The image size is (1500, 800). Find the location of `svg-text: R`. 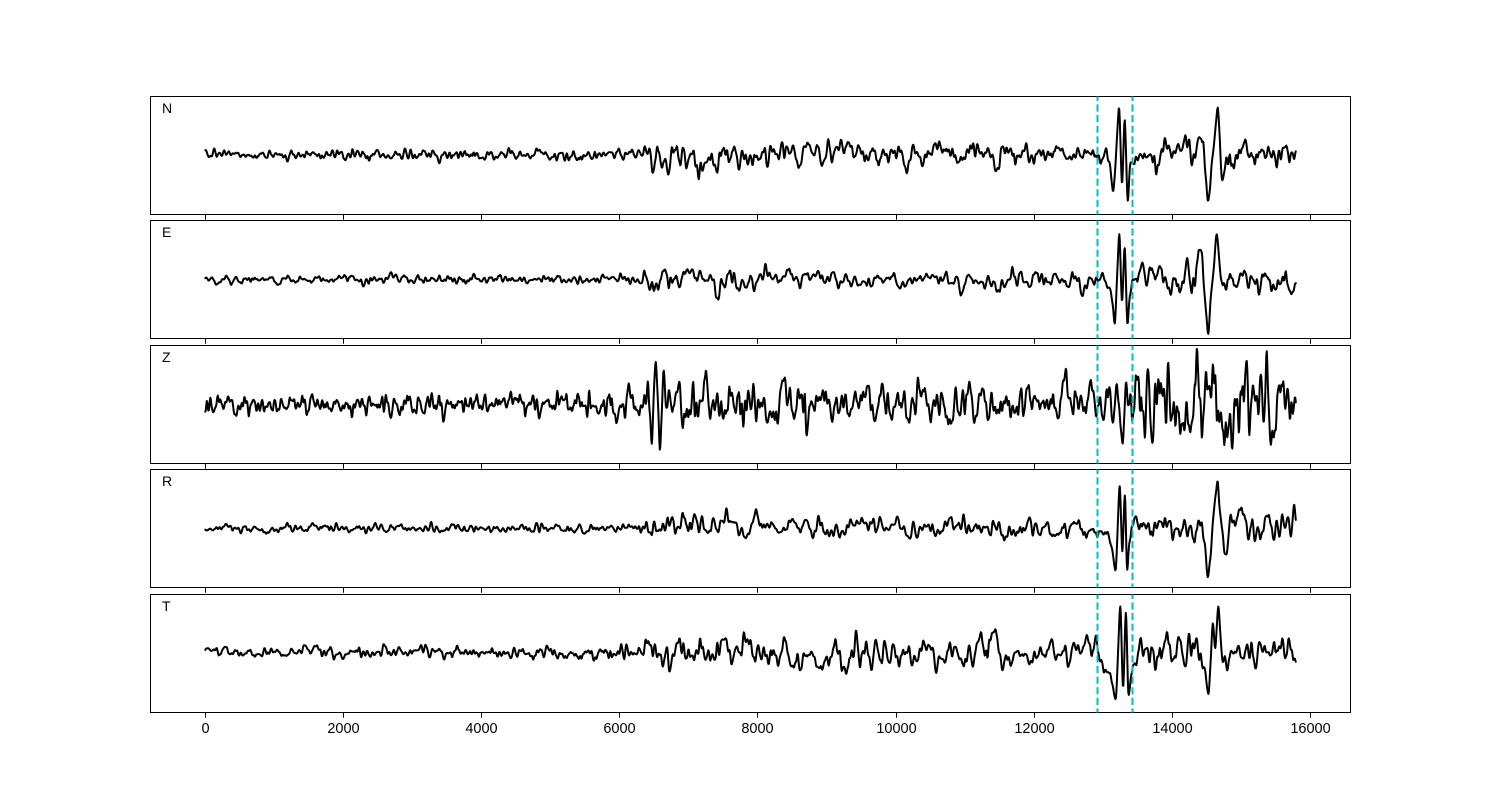

svg-text: R is located at coordinates (167, 481).